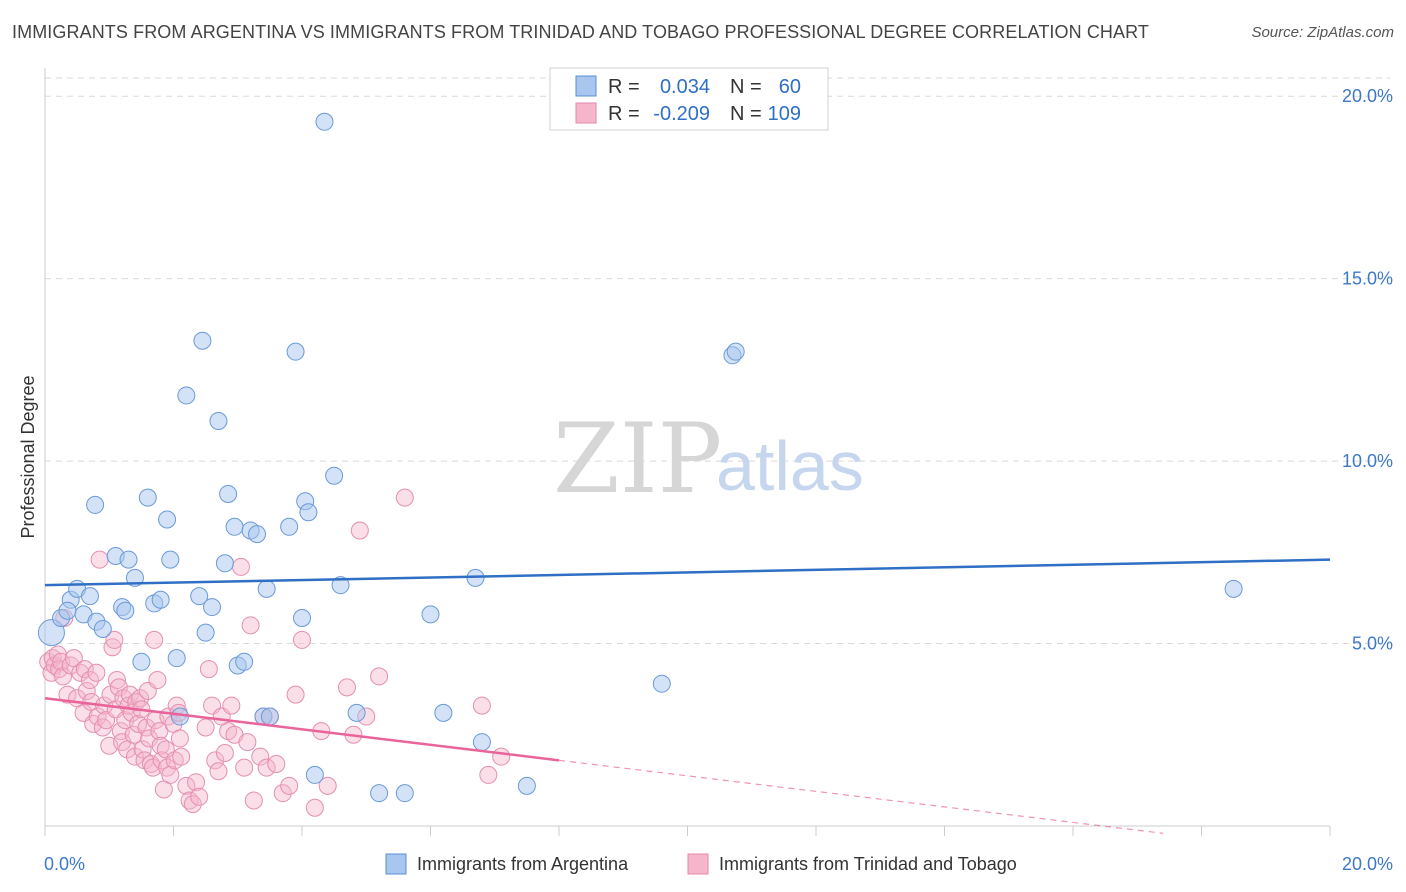 The image size is (1406, 892). Describe the element at coordinates (624, 114) in the screenshot. I see `legend-r-label-trinidad: R =` at that location.